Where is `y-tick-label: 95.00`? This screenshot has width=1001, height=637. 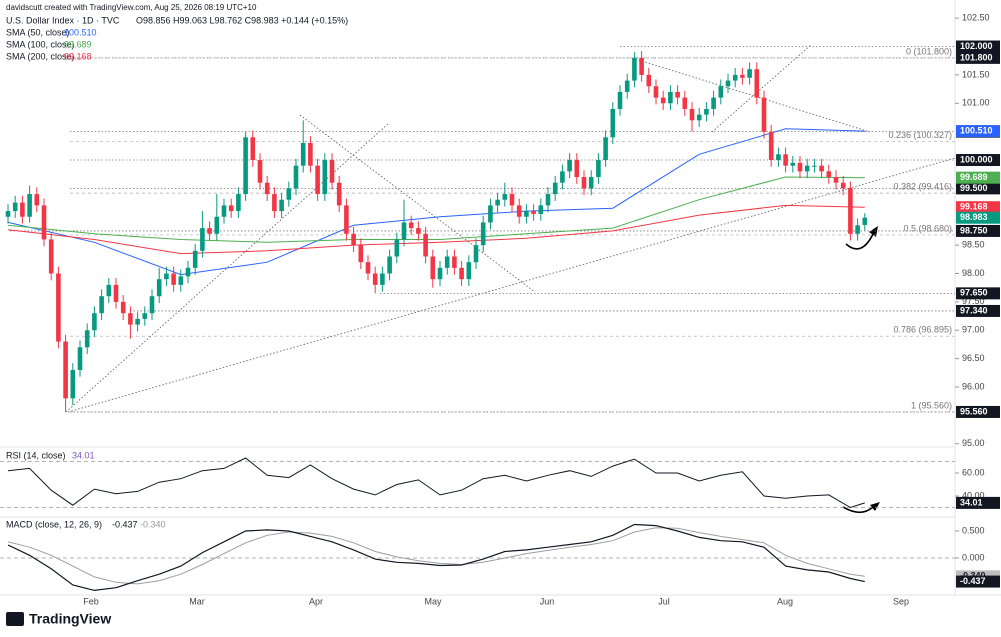
y-tick-label: 95.00 is located at coordinates (973, 443).